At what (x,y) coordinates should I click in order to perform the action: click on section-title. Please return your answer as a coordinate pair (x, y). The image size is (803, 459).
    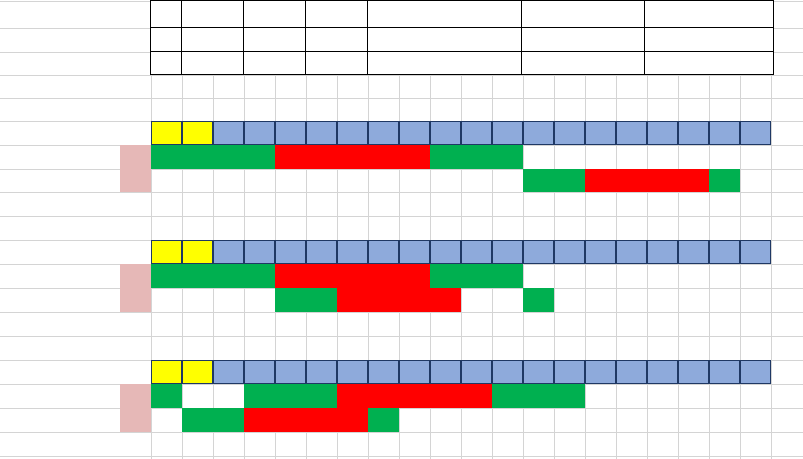
    Looking at the image, I should click on (75, 137).